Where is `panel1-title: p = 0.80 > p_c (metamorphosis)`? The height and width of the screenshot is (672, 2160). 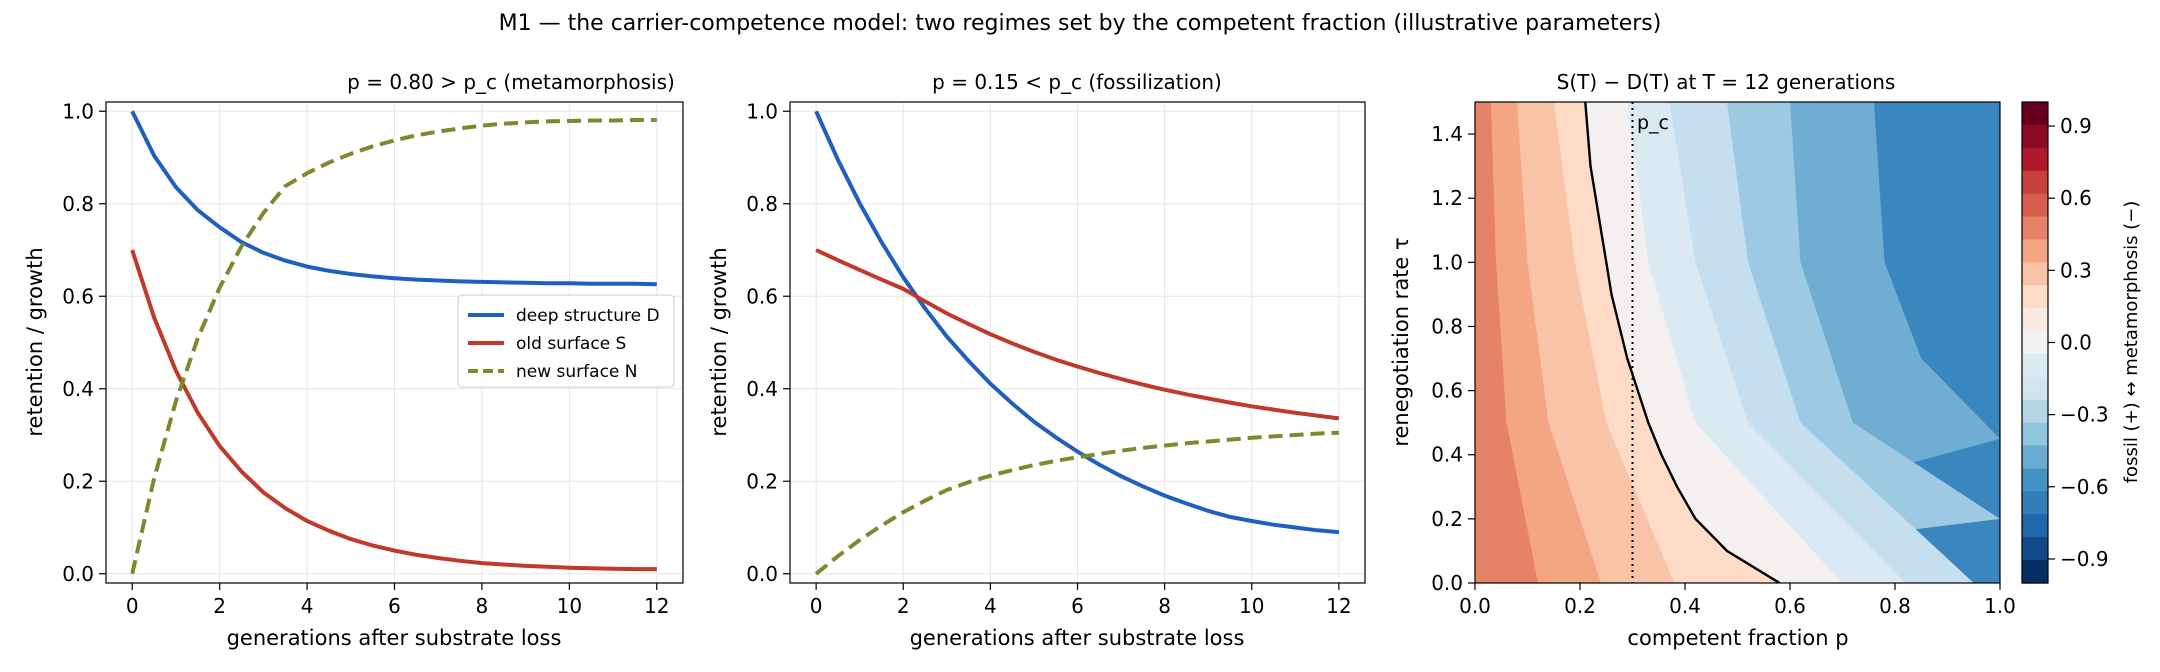
panel1-title: p = 0.80 > p_c (metamorphosis) is located at coordinates (511, 82).